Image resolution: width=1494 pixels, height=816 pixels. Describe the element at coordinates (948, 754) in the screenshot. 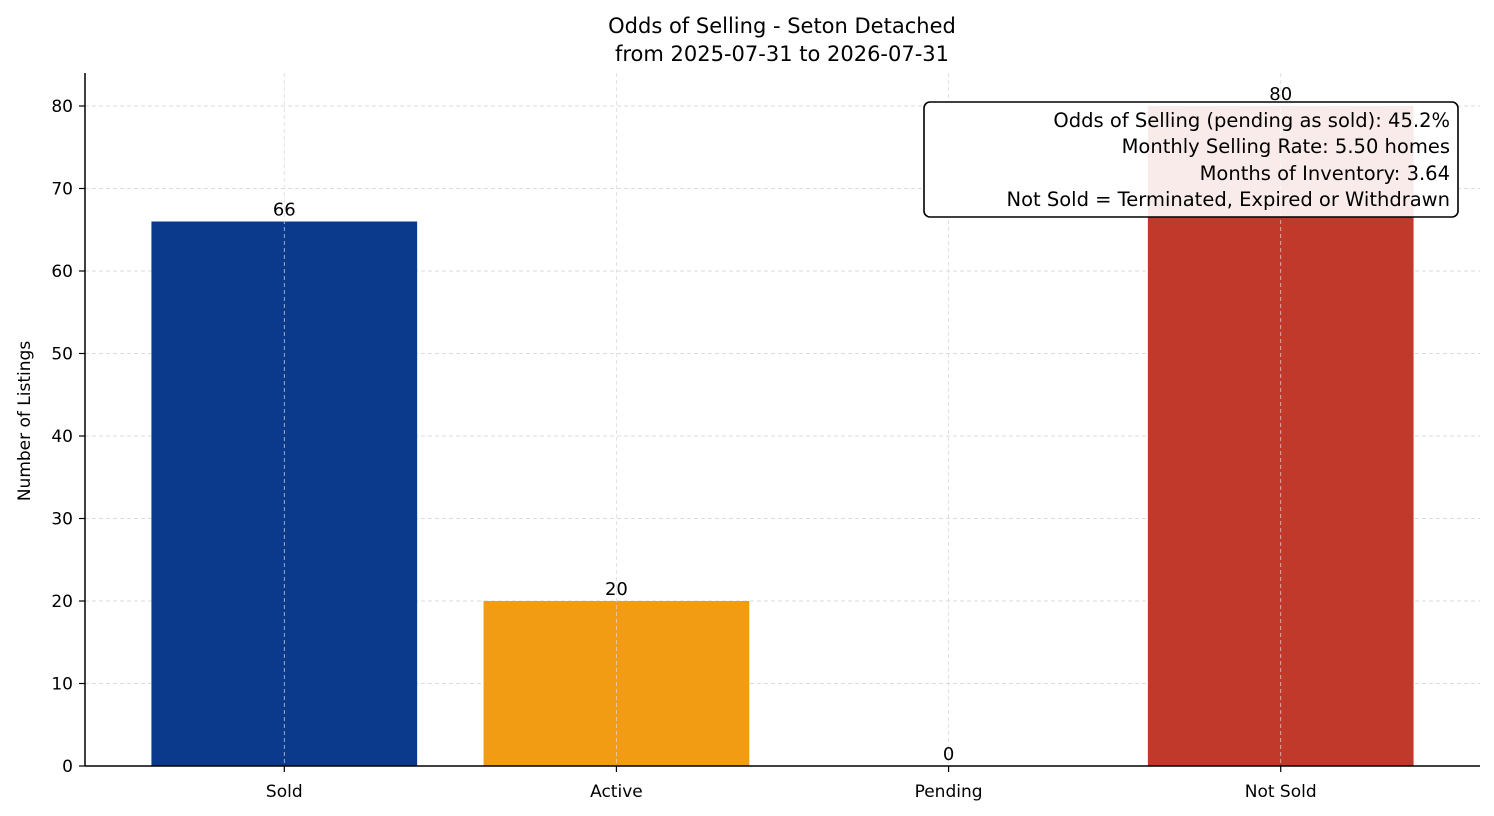

I see `value-label-pending: 0` at that location.